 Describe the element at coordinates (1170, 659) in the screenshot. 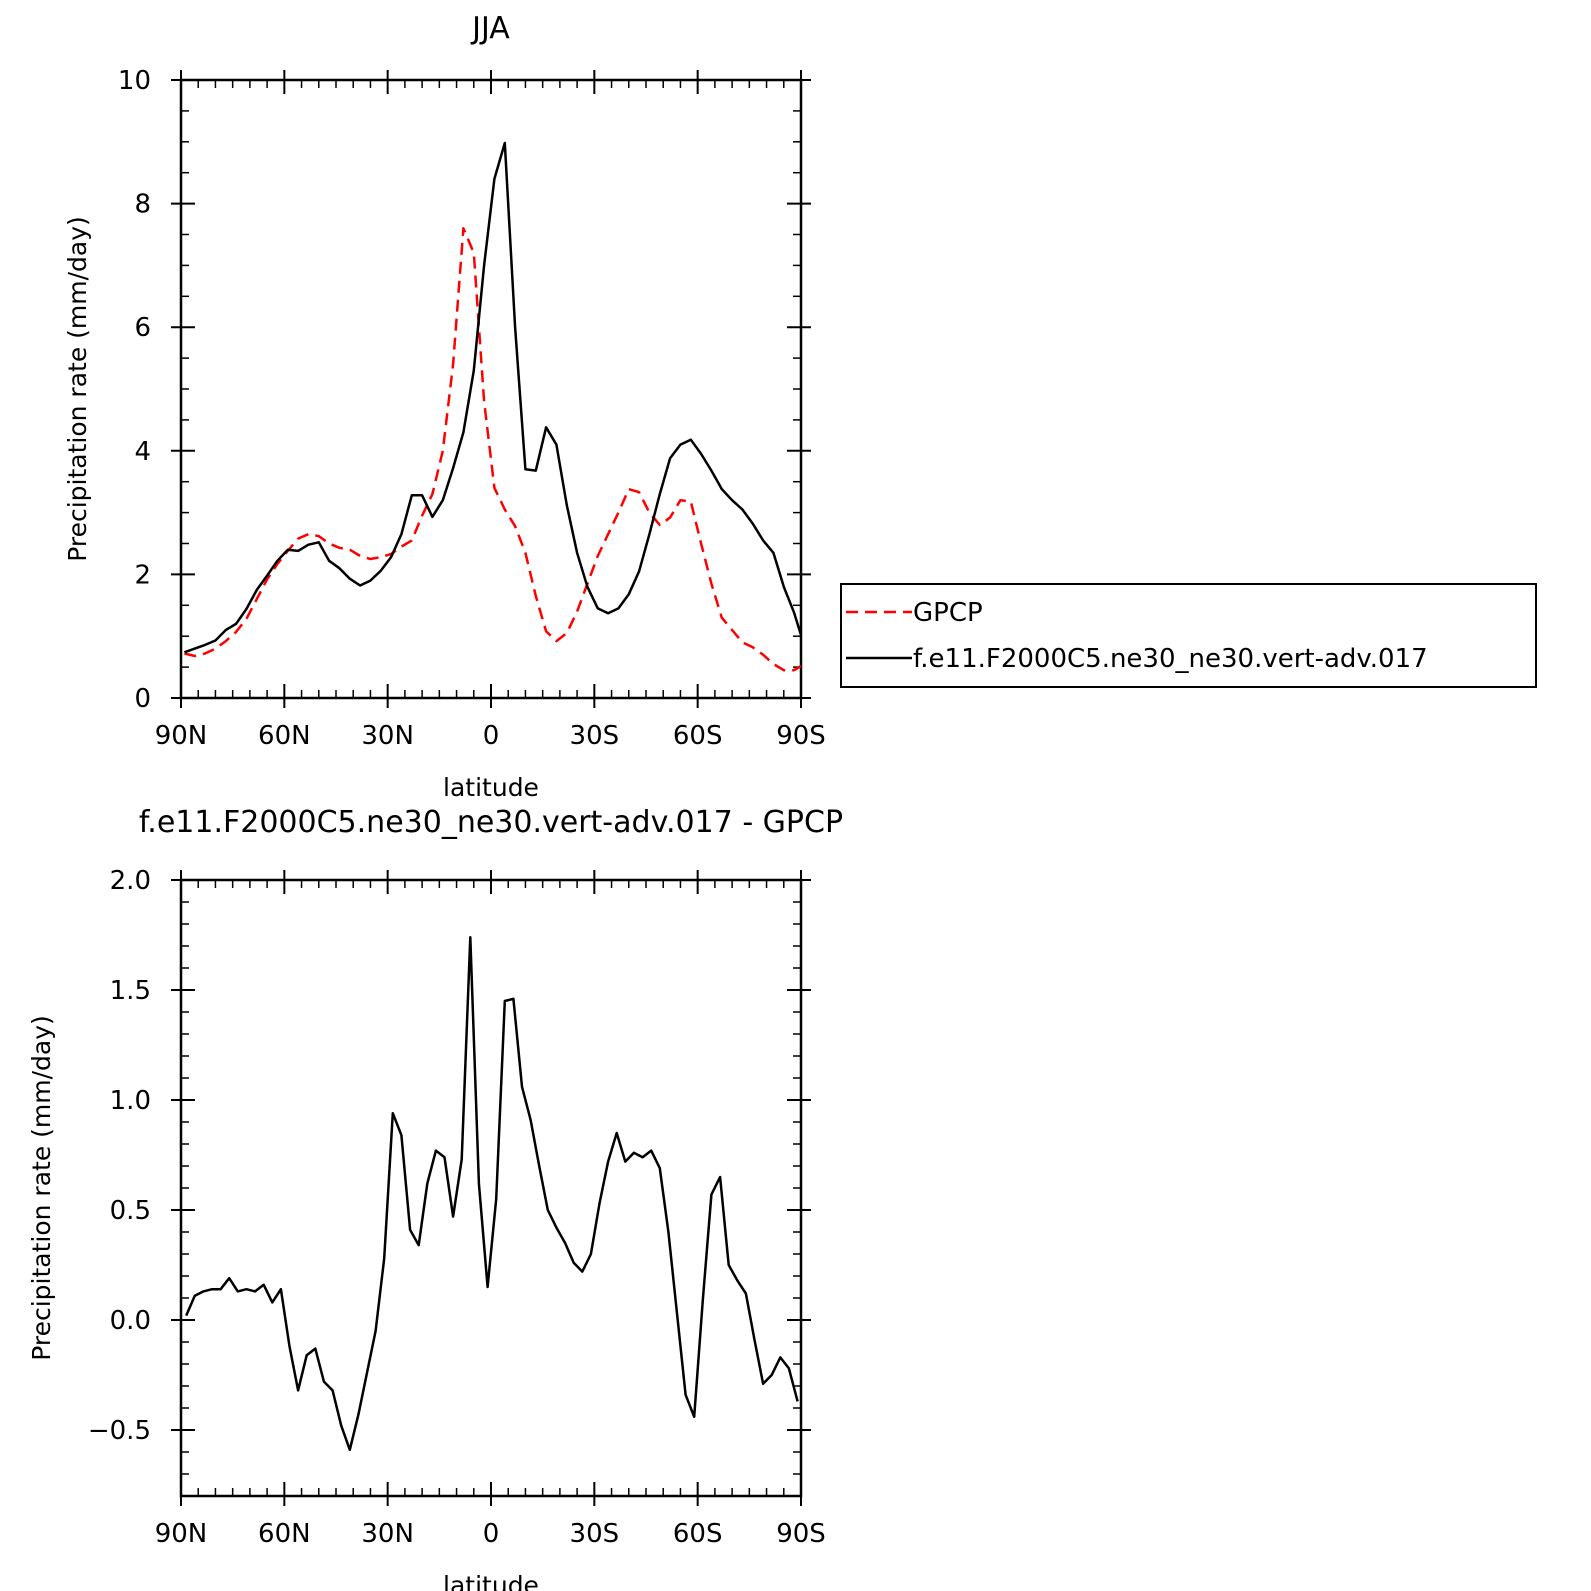

I see `legend-label: f.e11.F2000C5.ne30_ne30.vert-adv.017` at that location.